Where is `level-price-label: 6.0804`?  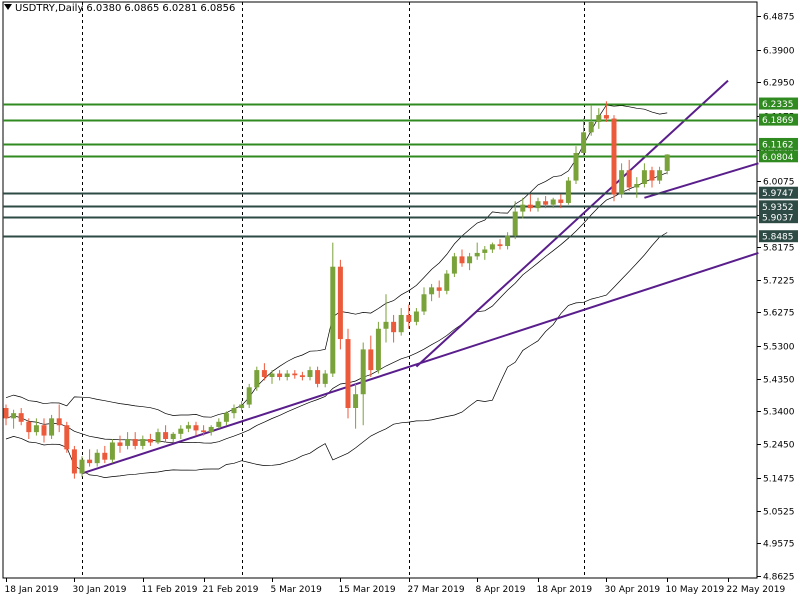 level-price-label: 6.0804 is located at coordinates (778, 158).